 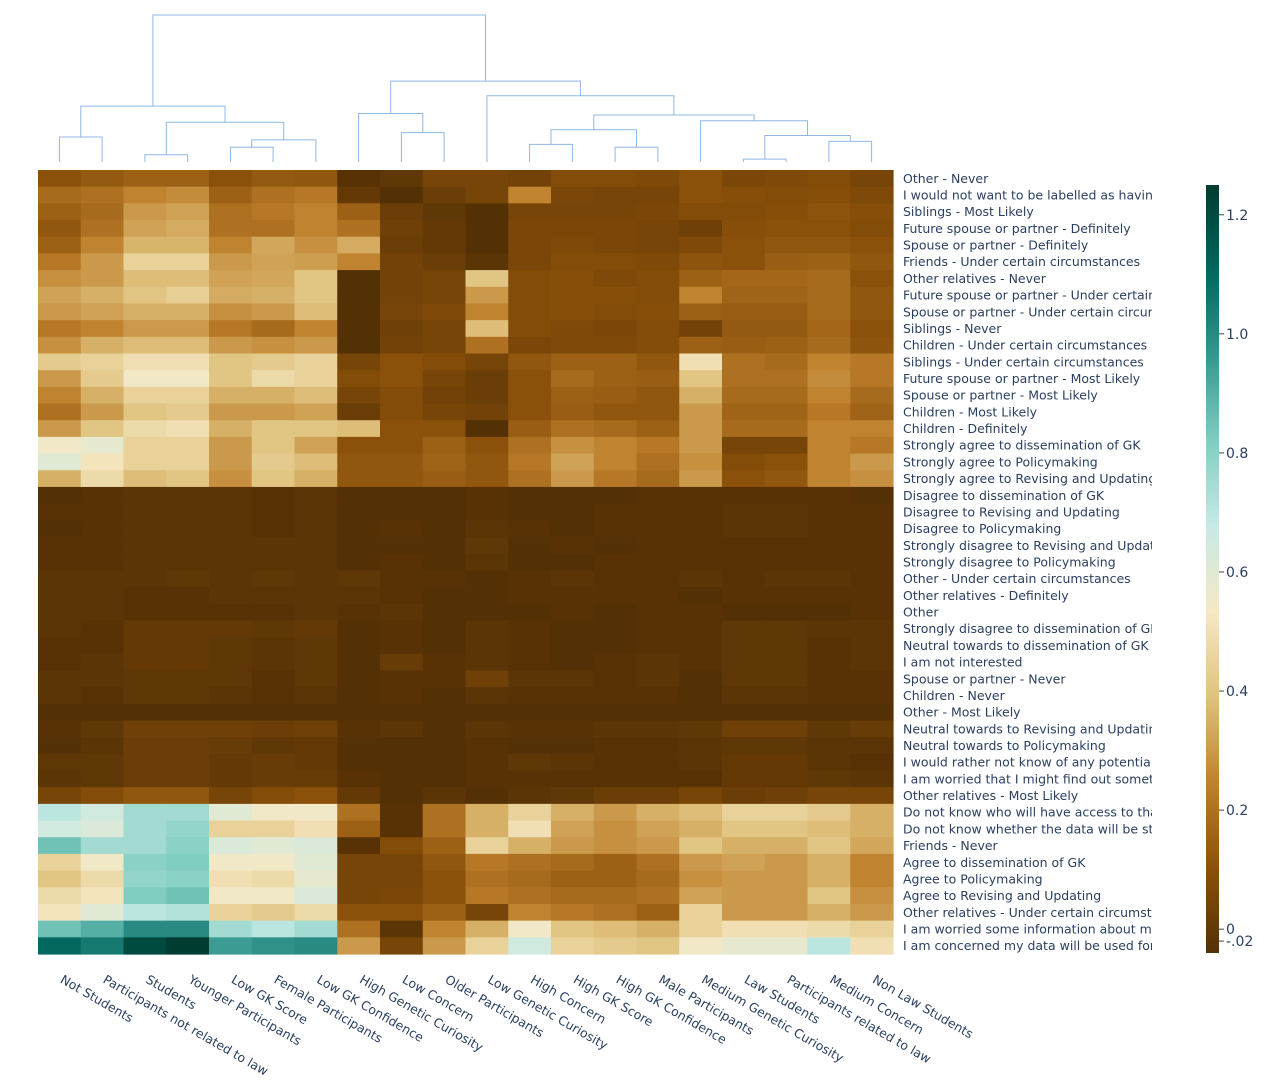 I want to click on row-label: Other - Never, so click(x=946, y=178).